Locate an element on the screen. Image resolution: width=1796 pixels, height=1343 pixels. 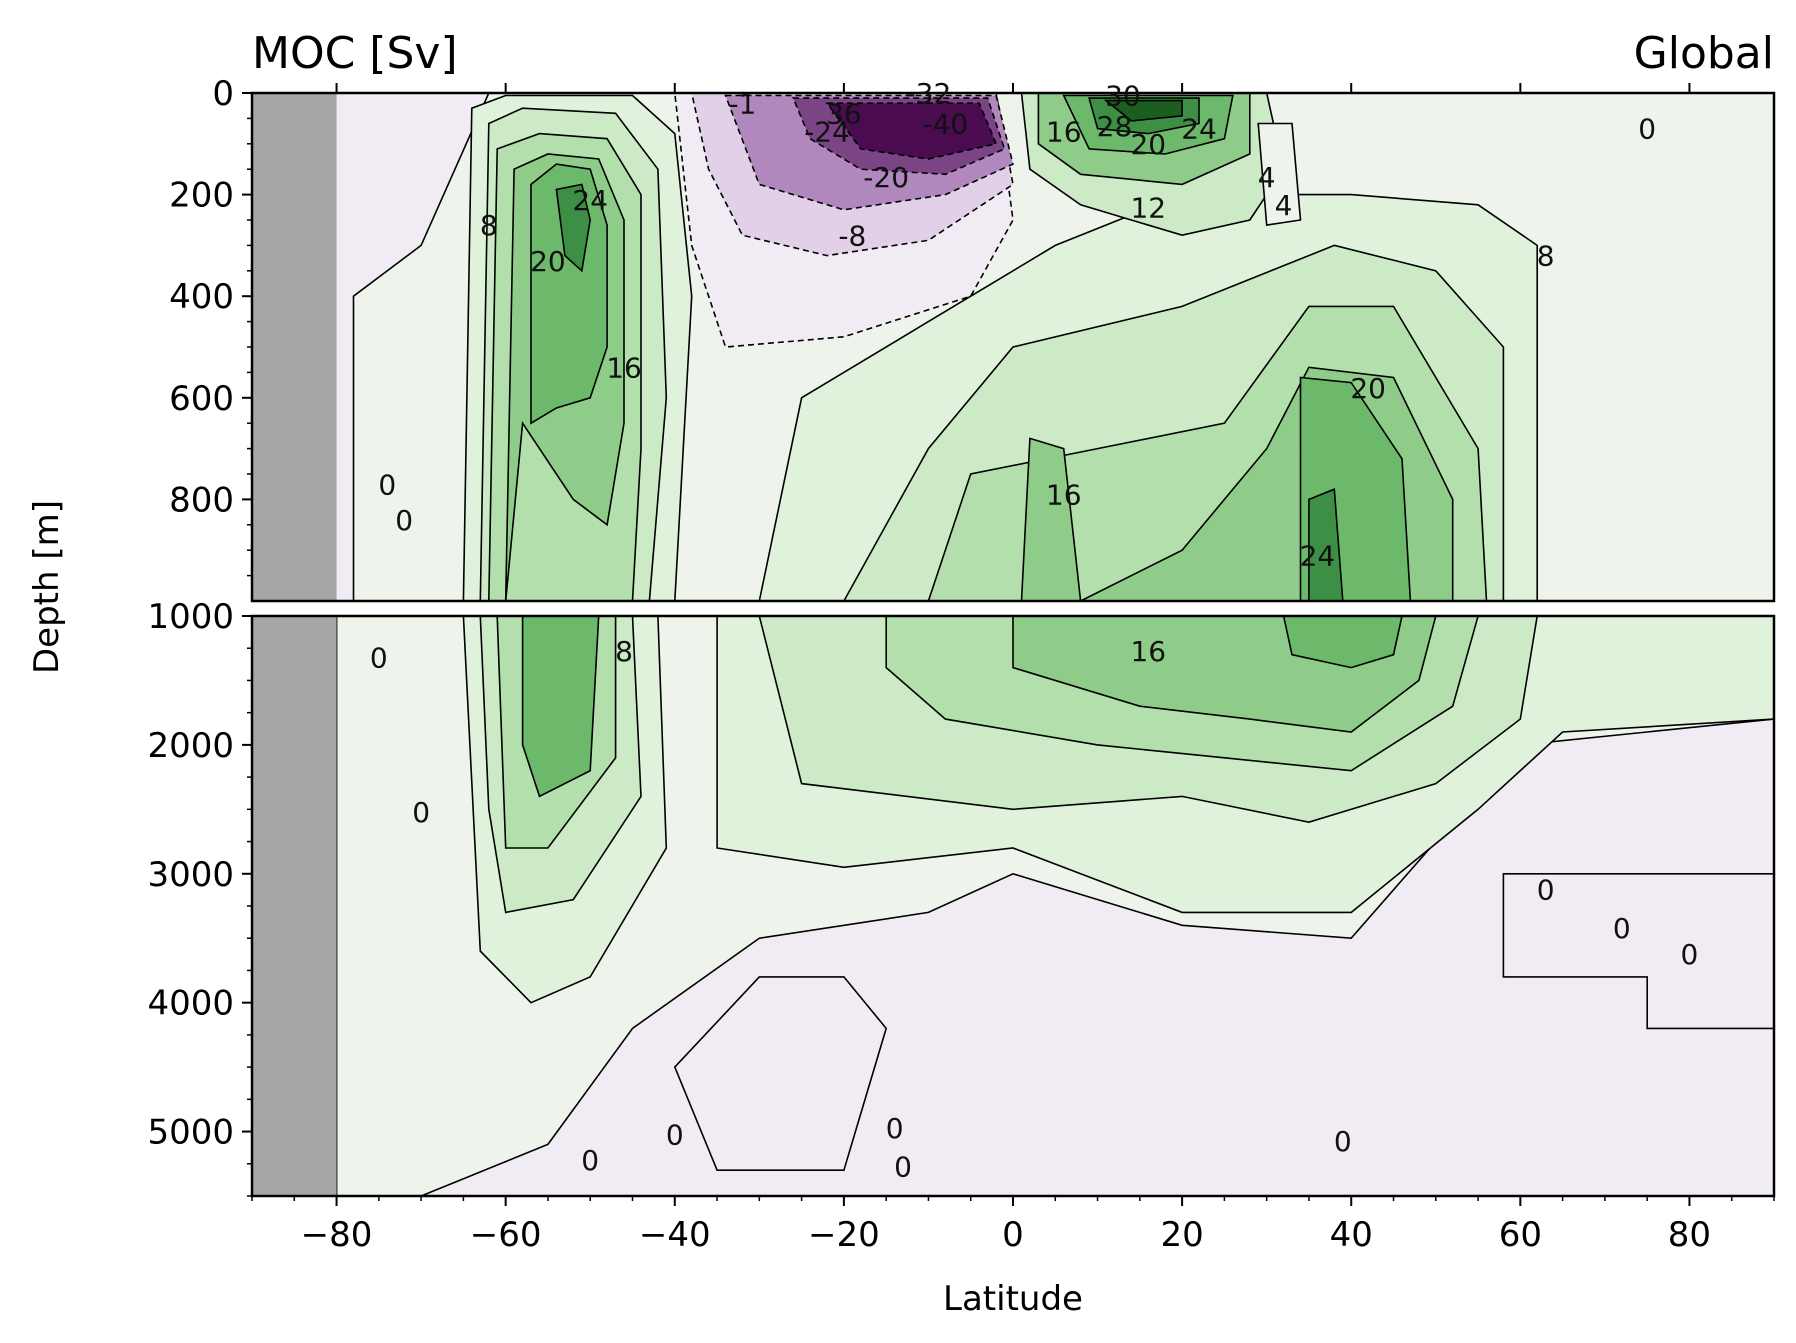
y-tick-label: 5000 is located at coordinates (190, 1133).